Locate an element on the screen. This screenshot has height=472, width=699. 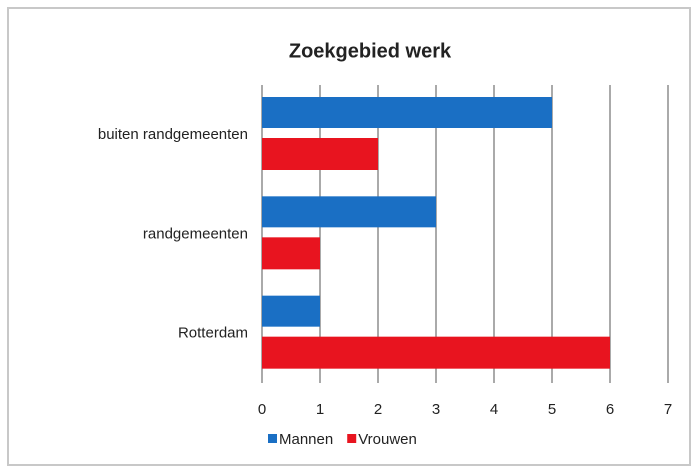
x-tick-label: 4 is located at coordinates (494, 409).